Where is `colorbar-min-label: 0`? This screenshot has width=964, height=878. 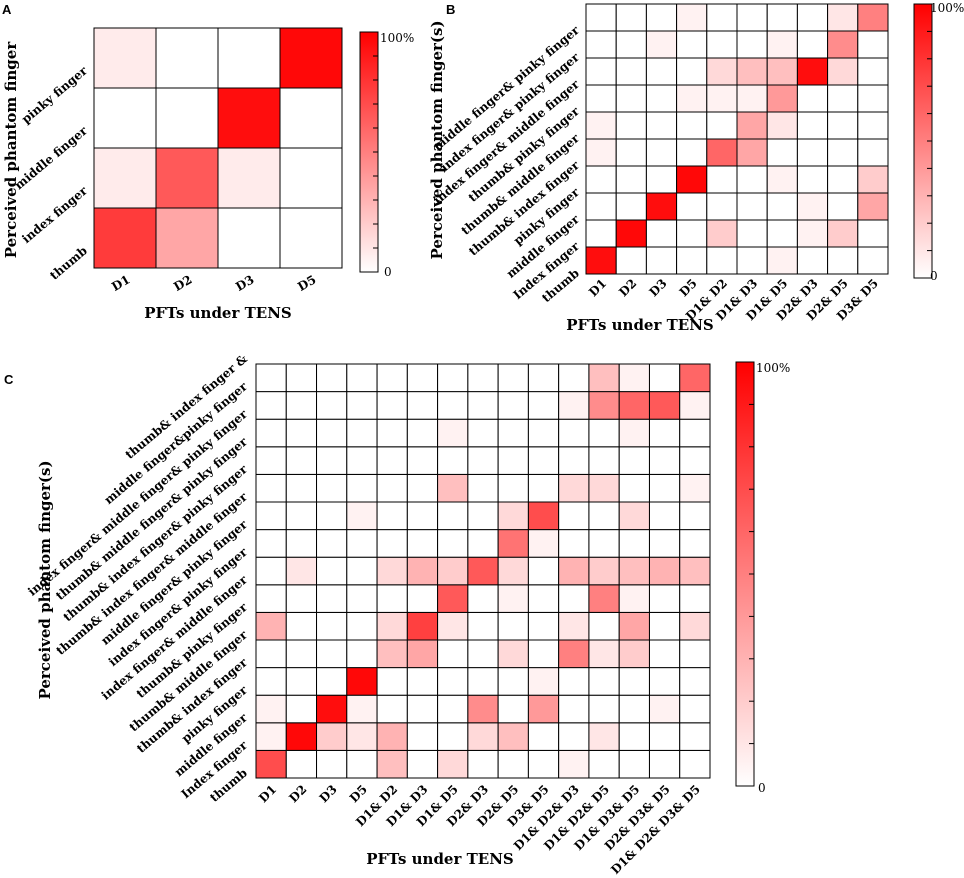 colorbar-min-label: 0 is located at coordinates (762, 788).